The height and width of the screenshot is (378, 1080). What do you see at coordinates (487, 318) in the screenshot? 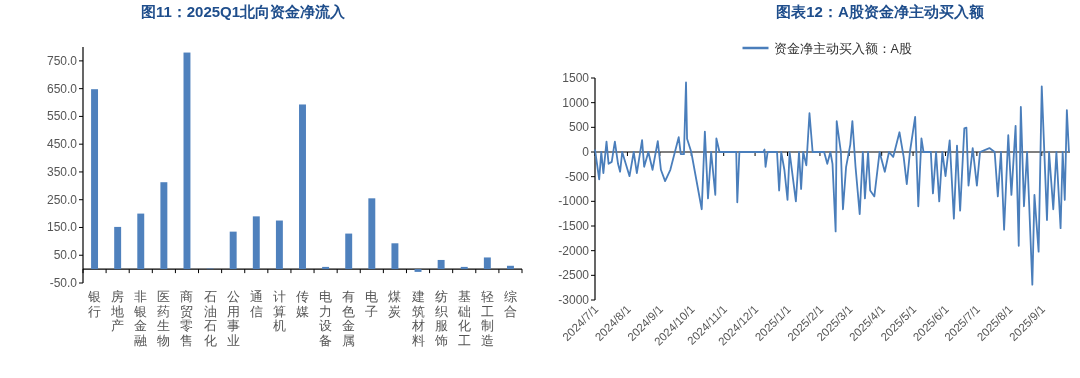
I see `x-tick-label: 轻工制造` at bounding box center [487, 318].